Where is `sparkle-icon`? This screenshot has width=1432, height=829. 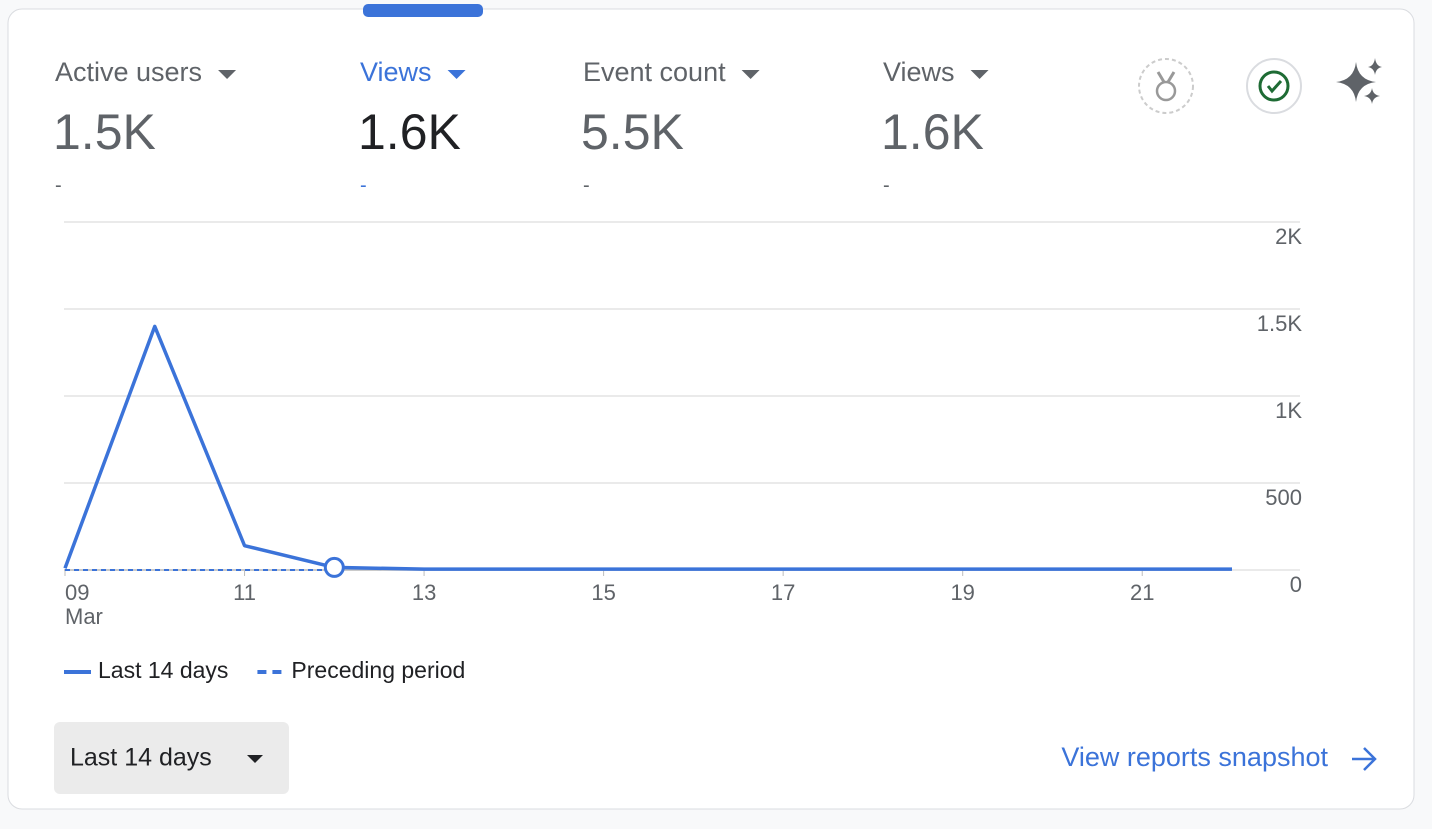
sparkle-icon is located at coordinates (1359, 81).